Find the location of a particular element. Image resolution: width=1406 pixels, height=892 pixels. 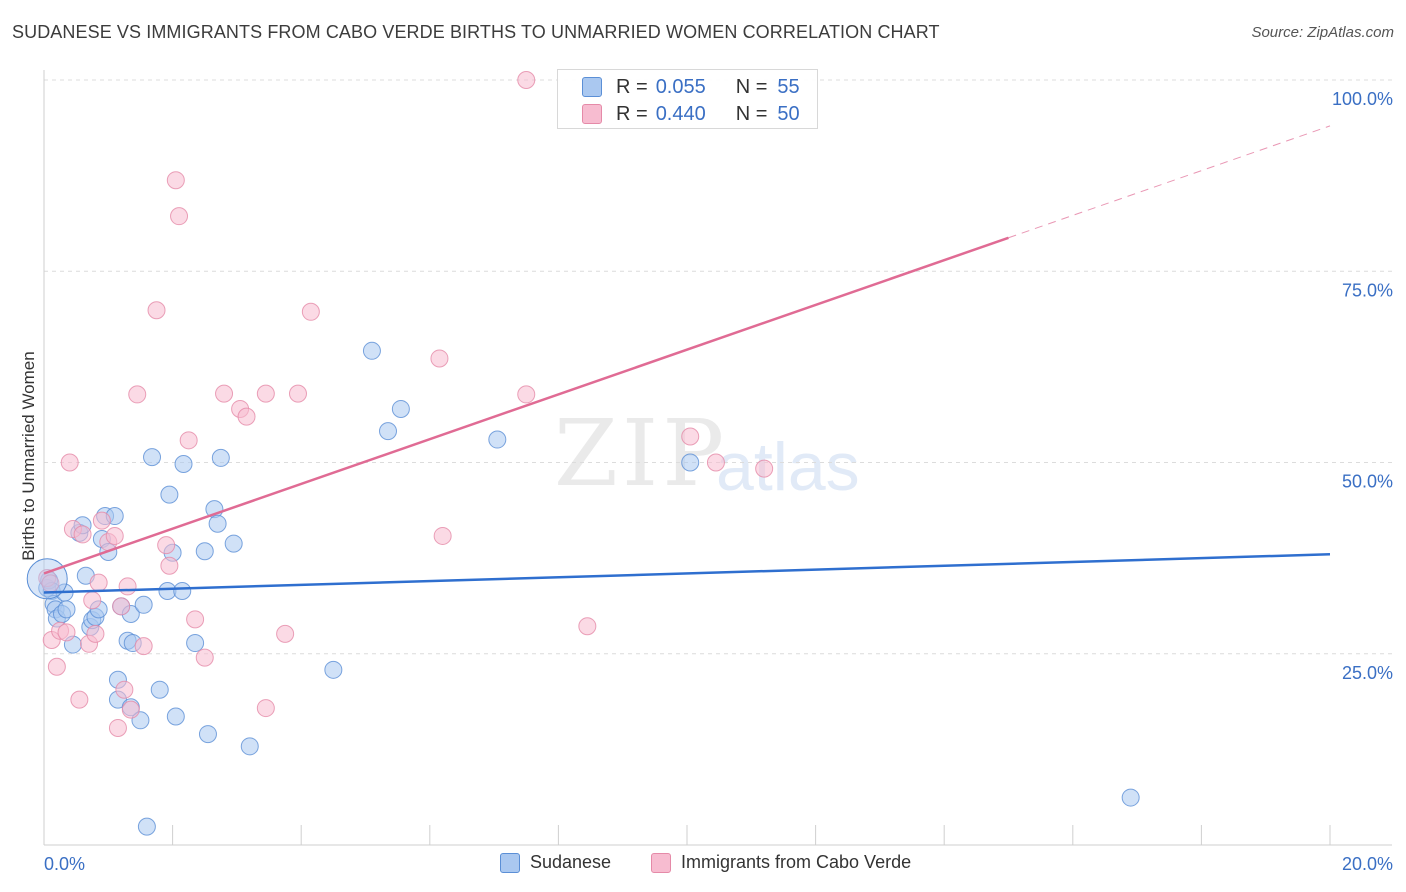

watermark-atlas: atlas is located at coordinates (788, 467).